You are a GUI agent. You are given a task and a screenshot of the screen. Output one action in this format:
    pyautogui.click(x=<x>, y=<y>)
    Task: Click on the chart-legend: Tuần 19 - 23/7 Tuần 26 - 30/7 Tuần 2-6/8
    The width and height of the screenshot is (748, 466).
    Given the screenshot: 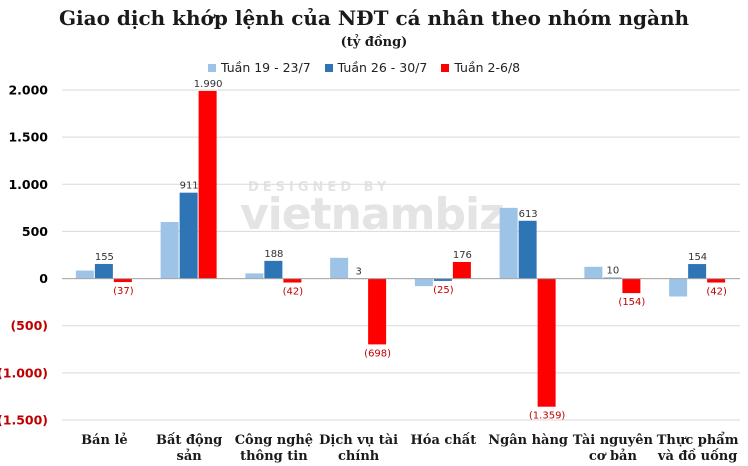 What is the action you would take?
    pyautogui.click(x=364, y=67)
    